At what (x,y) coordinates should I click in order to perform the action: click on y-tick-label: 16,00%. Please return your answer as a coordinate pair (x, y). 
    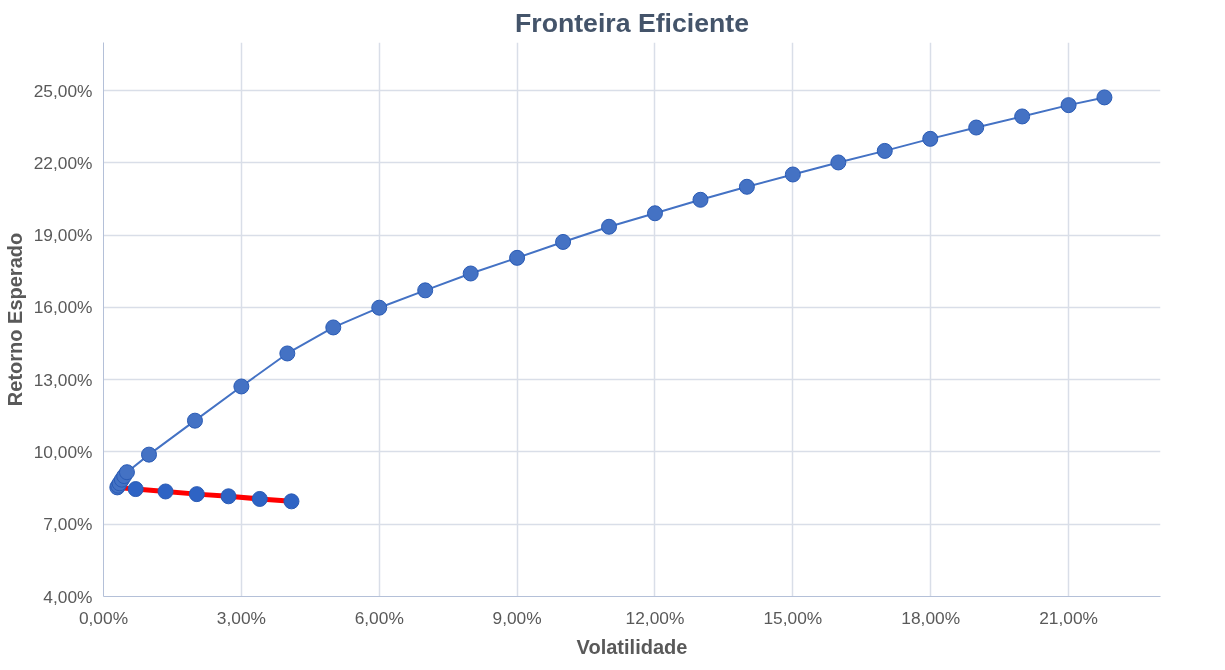
    Looking at the image, I should click on (63, 307).